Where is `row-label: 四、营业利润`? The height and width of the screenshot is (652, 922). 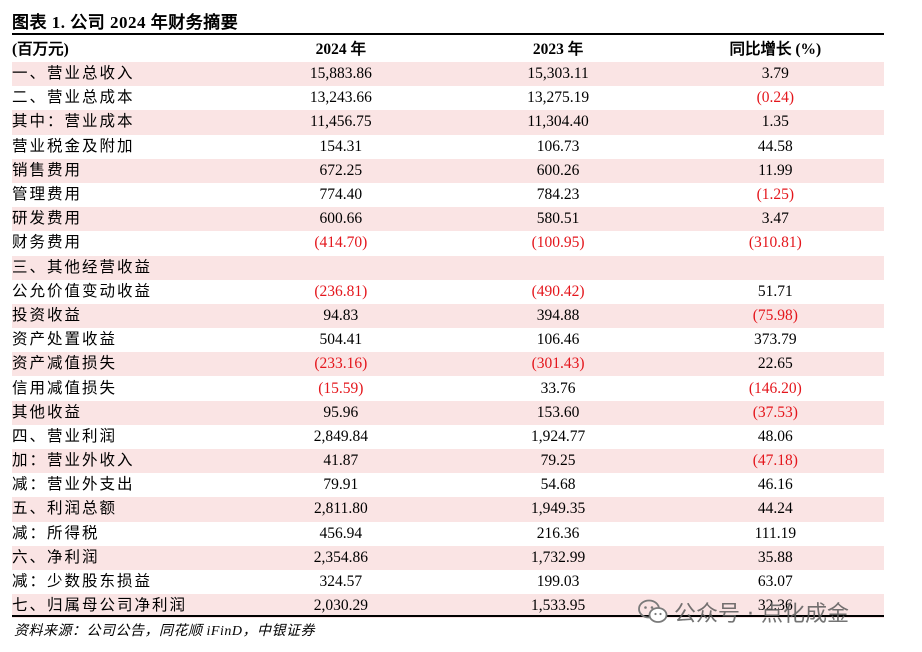
row-label: 四、营业利润 is located at coordinates (122, 436).